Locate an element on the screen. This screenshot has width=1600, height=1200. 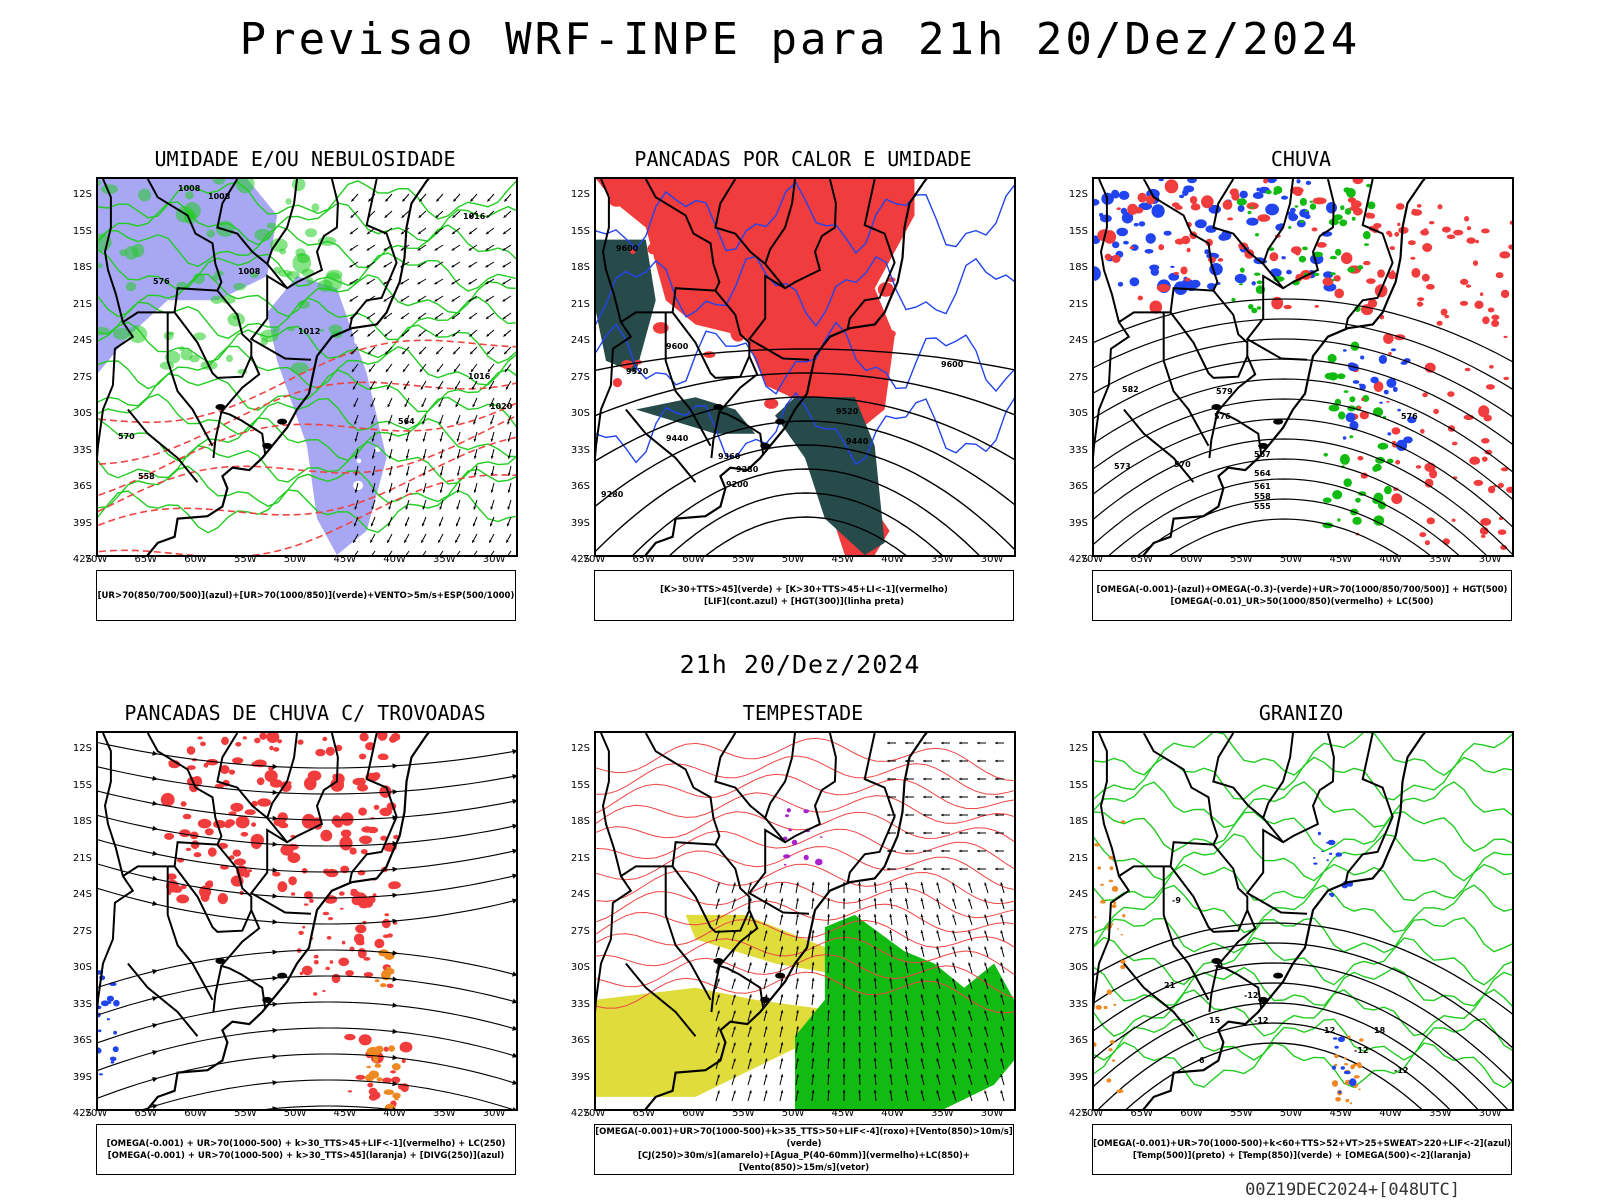
temp850-green-contours-line is located at coordinates (1303, 857).